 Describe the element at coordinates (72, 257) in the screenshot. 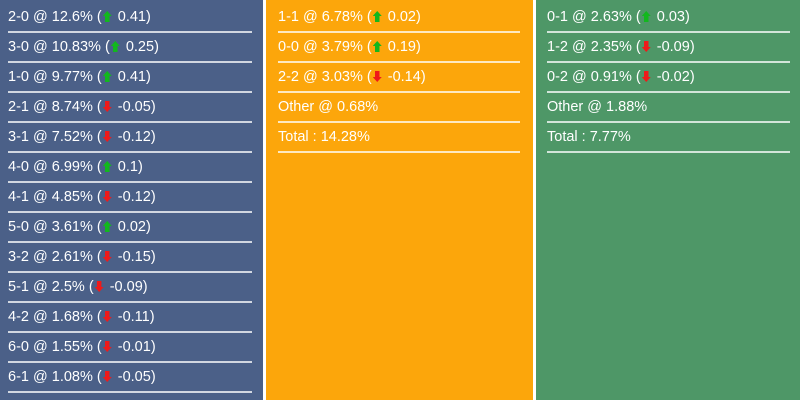

I see `probability: 2.61%` at that location.